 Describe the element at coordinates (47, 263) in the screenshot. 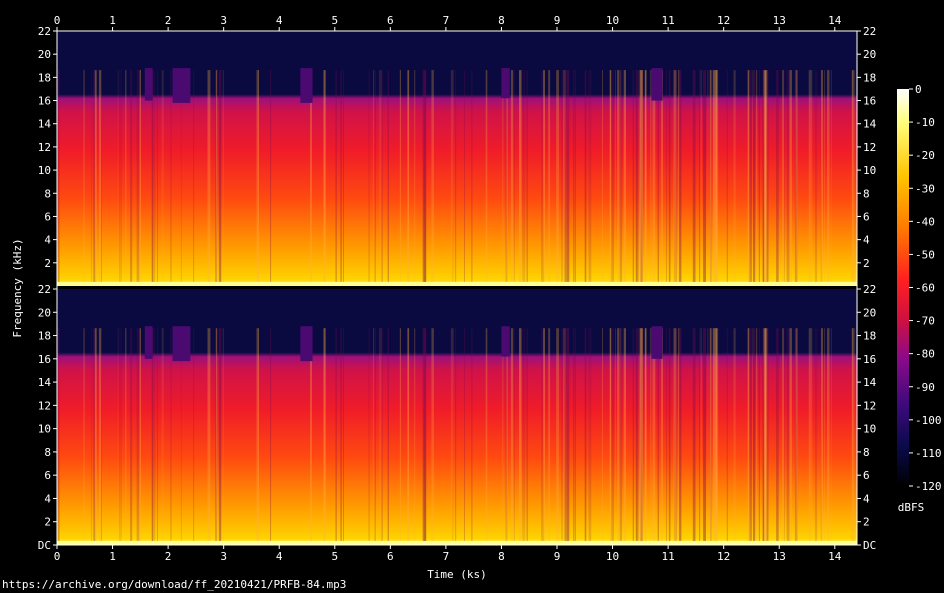

I see `y-tick-label: 2` at that location.